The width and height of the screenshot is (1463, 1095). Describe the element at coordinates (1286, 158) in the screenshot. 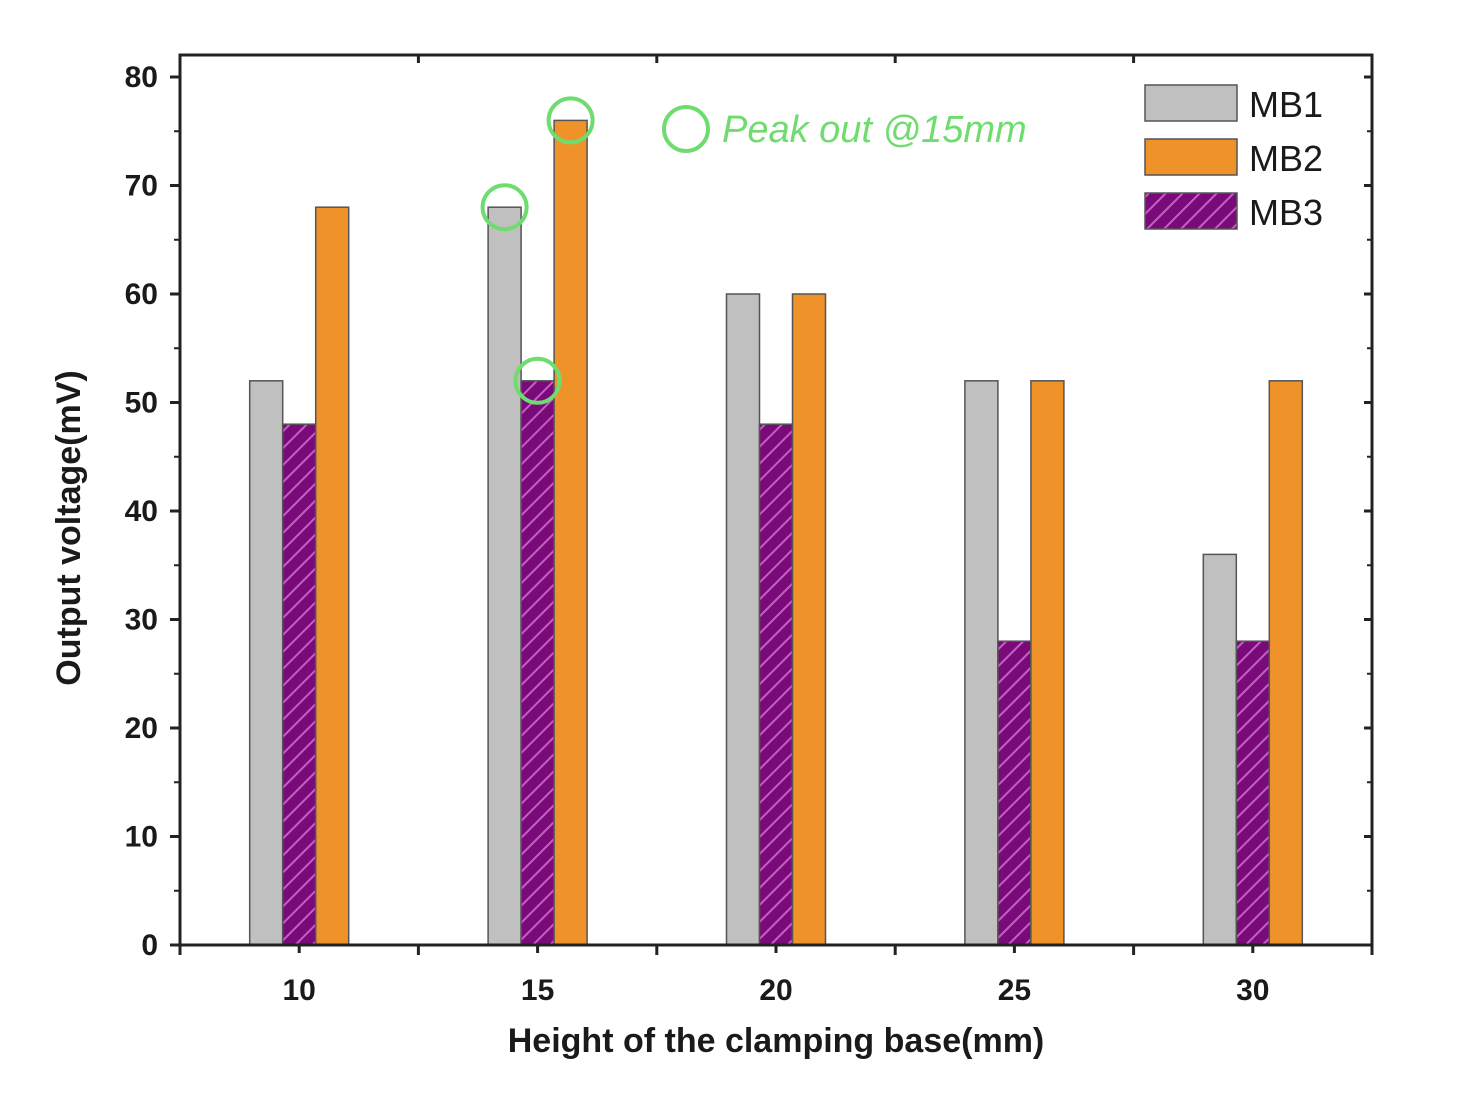

I see `legend-label-mb2: MB2` at that location.